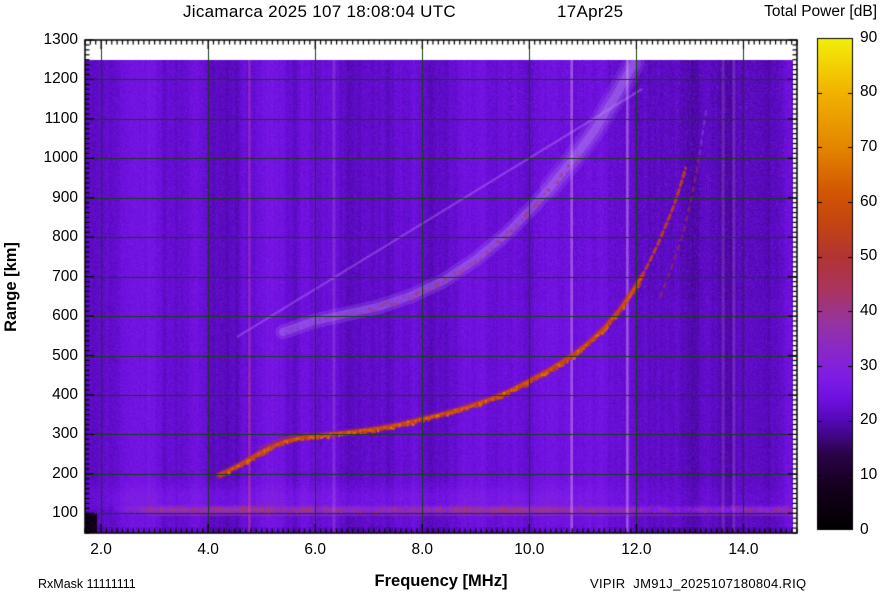 Image resolution: width=884 pixels, height=595 pixels. Describe the element at coordinates (315, 549) in the screenshot. I see `x-tick-label: 6.0` at that location.